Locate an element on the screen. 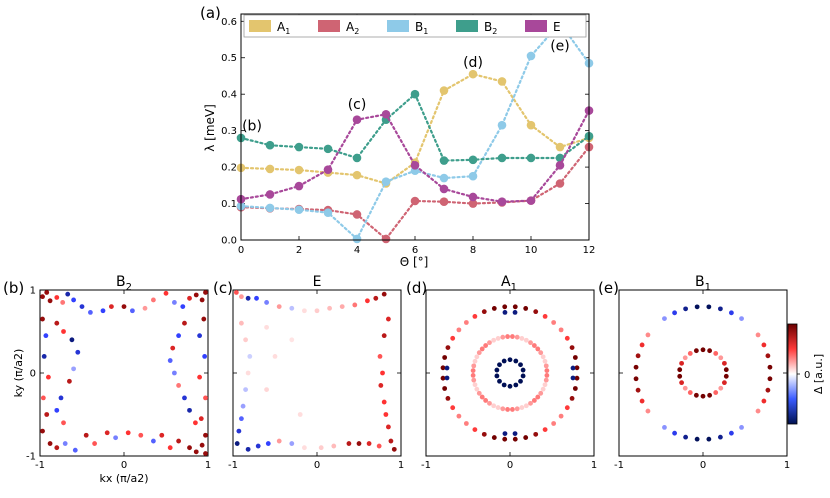 This screenshot has height=498, width=830. colorbar-tick-label: 0 is located at coordinates (807, 375).